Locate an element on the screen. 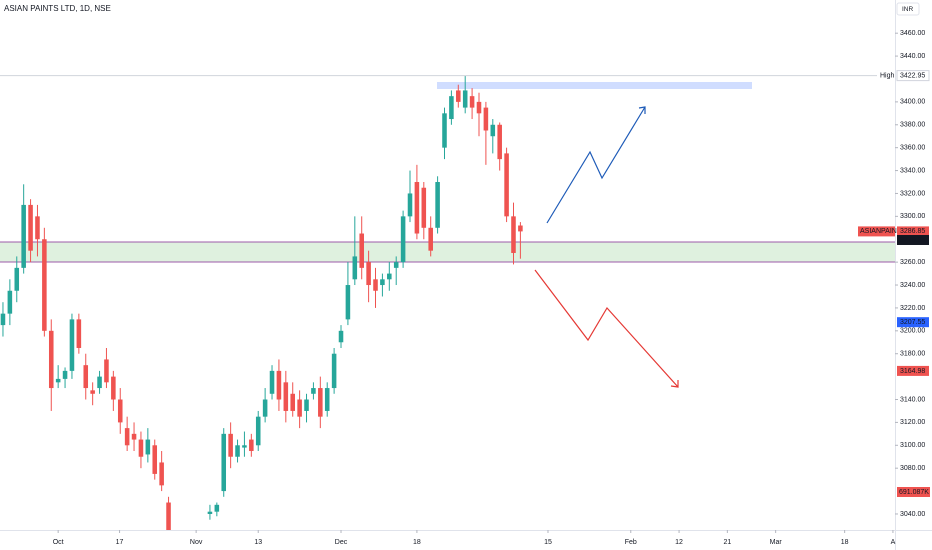  price-value: 3279.35 is located at coordinates (912, 240).